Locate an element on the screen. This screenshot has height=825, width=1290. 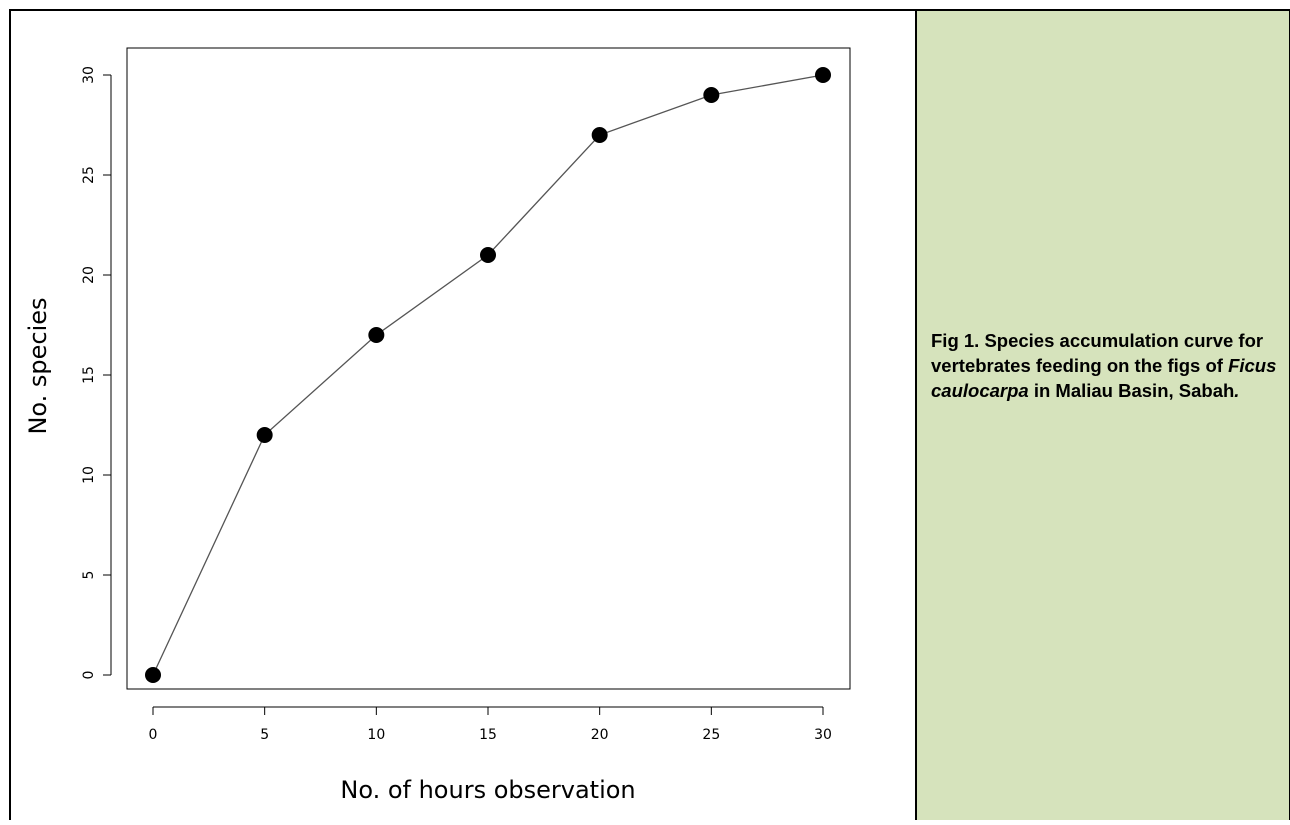
y-tick-label: 20 is located at coordinates (89, 275).